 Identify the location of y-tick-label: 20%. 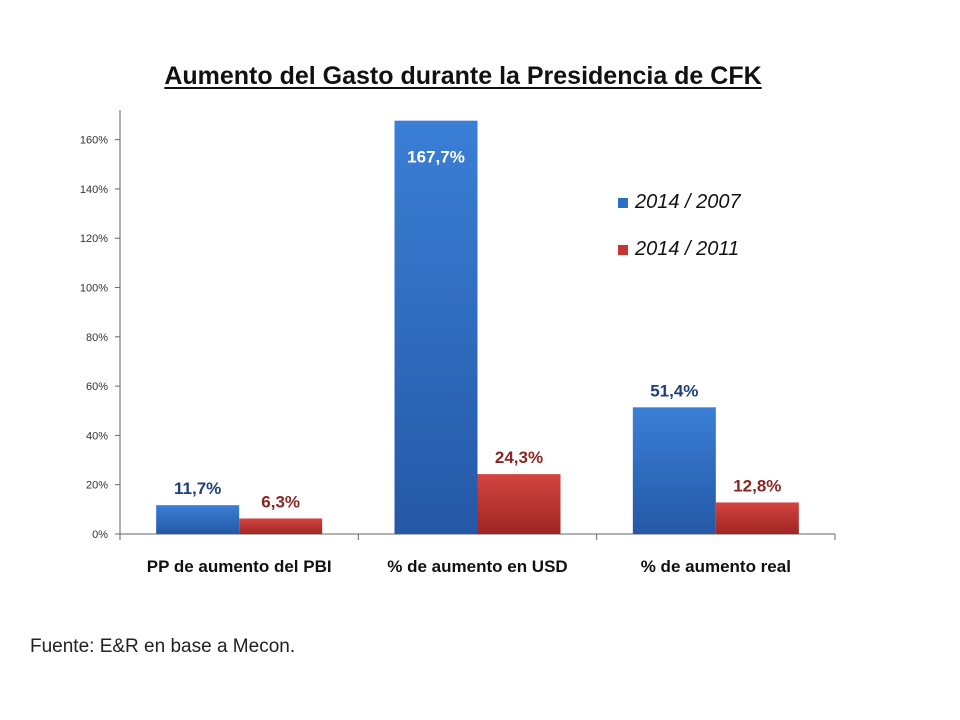
(97, 486).